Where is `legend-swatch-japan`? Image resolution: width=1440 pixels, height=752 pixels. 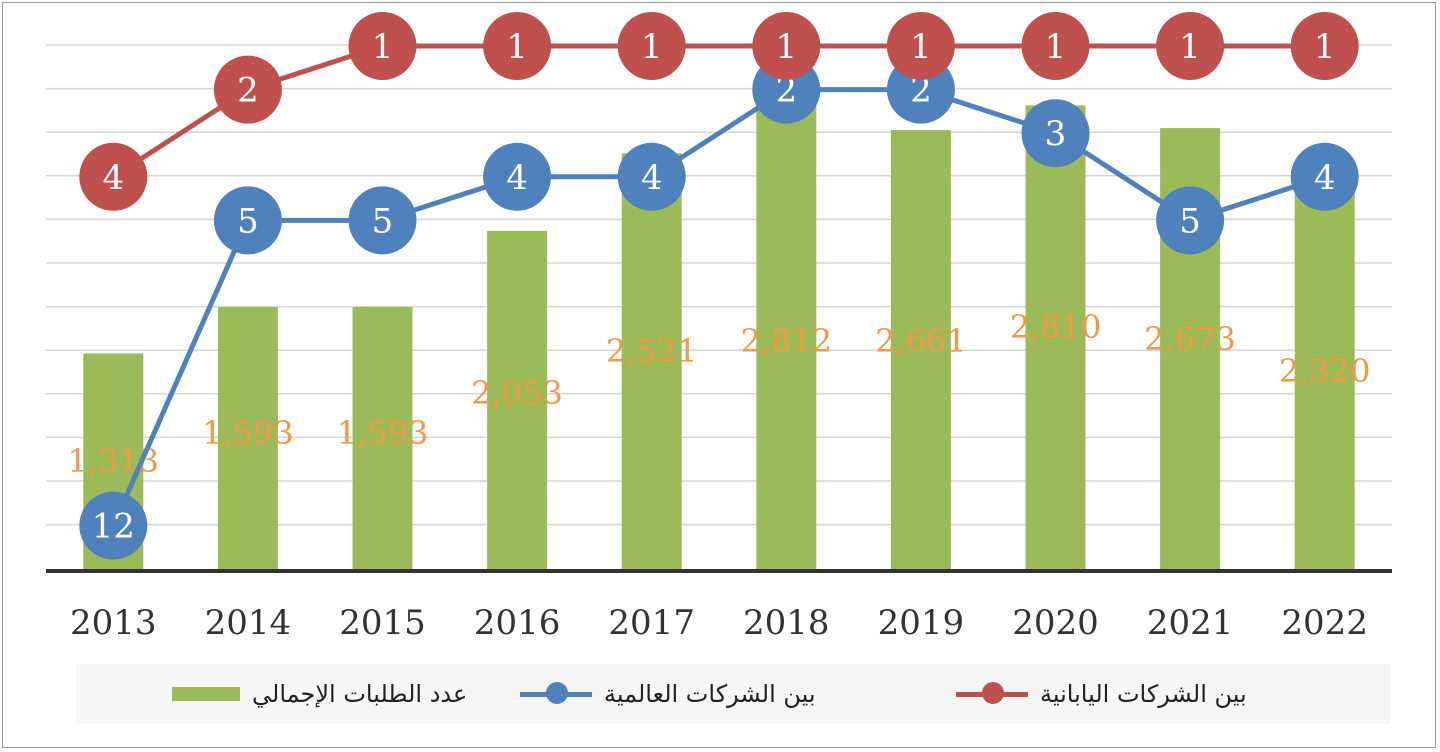 legend-swatch-japan is located at coordinates (992, 693).